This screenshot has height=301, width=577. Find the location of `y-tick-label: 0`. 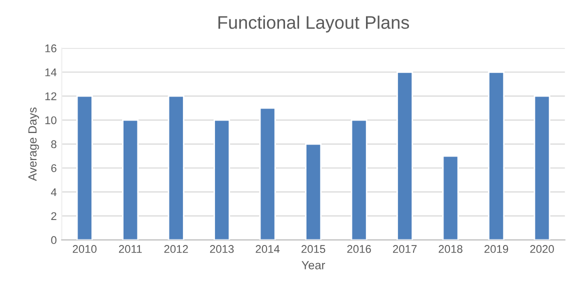

y-tick-label: 0 is located at coordinates (53, 240).